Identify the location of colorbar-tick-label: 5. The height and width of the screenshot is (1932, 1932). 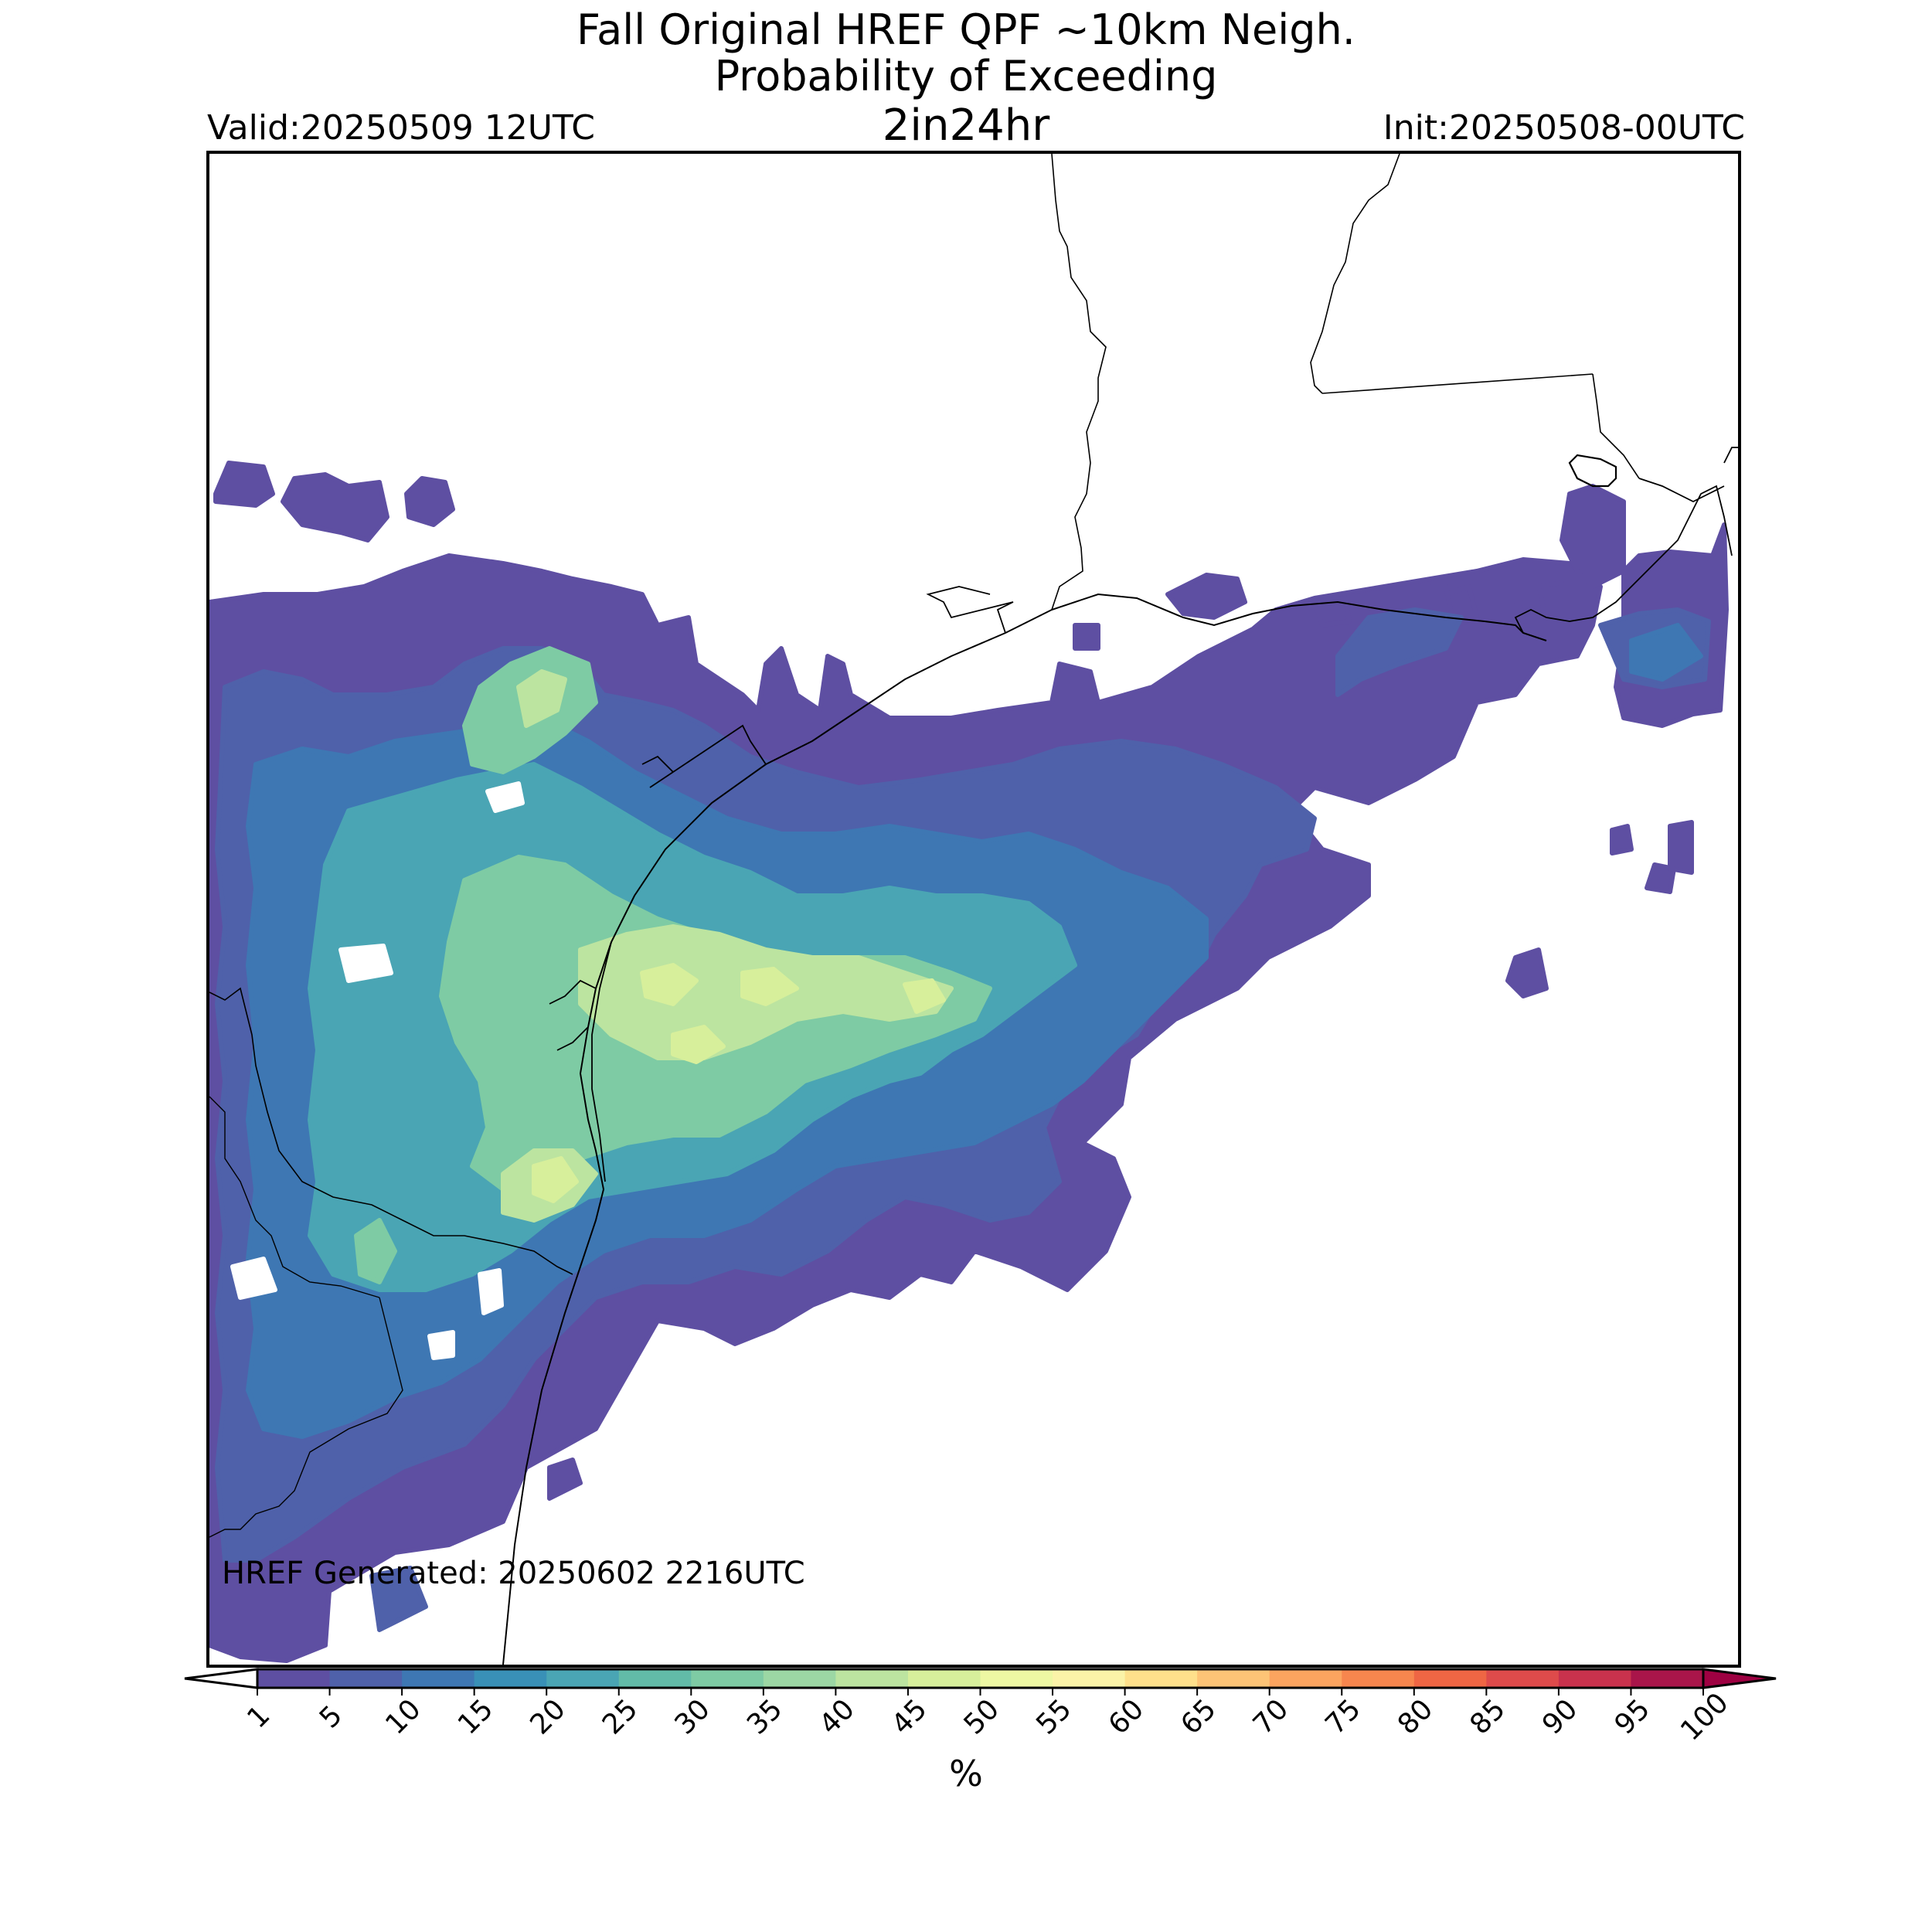
(332, 1716).